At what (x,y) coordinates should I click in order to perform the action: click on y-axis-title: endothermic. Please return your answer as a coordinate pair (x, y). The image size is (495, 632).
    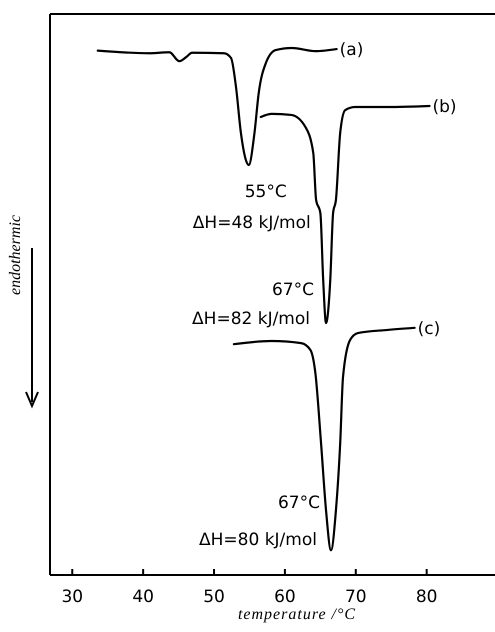
    Looking at the image, I should click on (15, 255).